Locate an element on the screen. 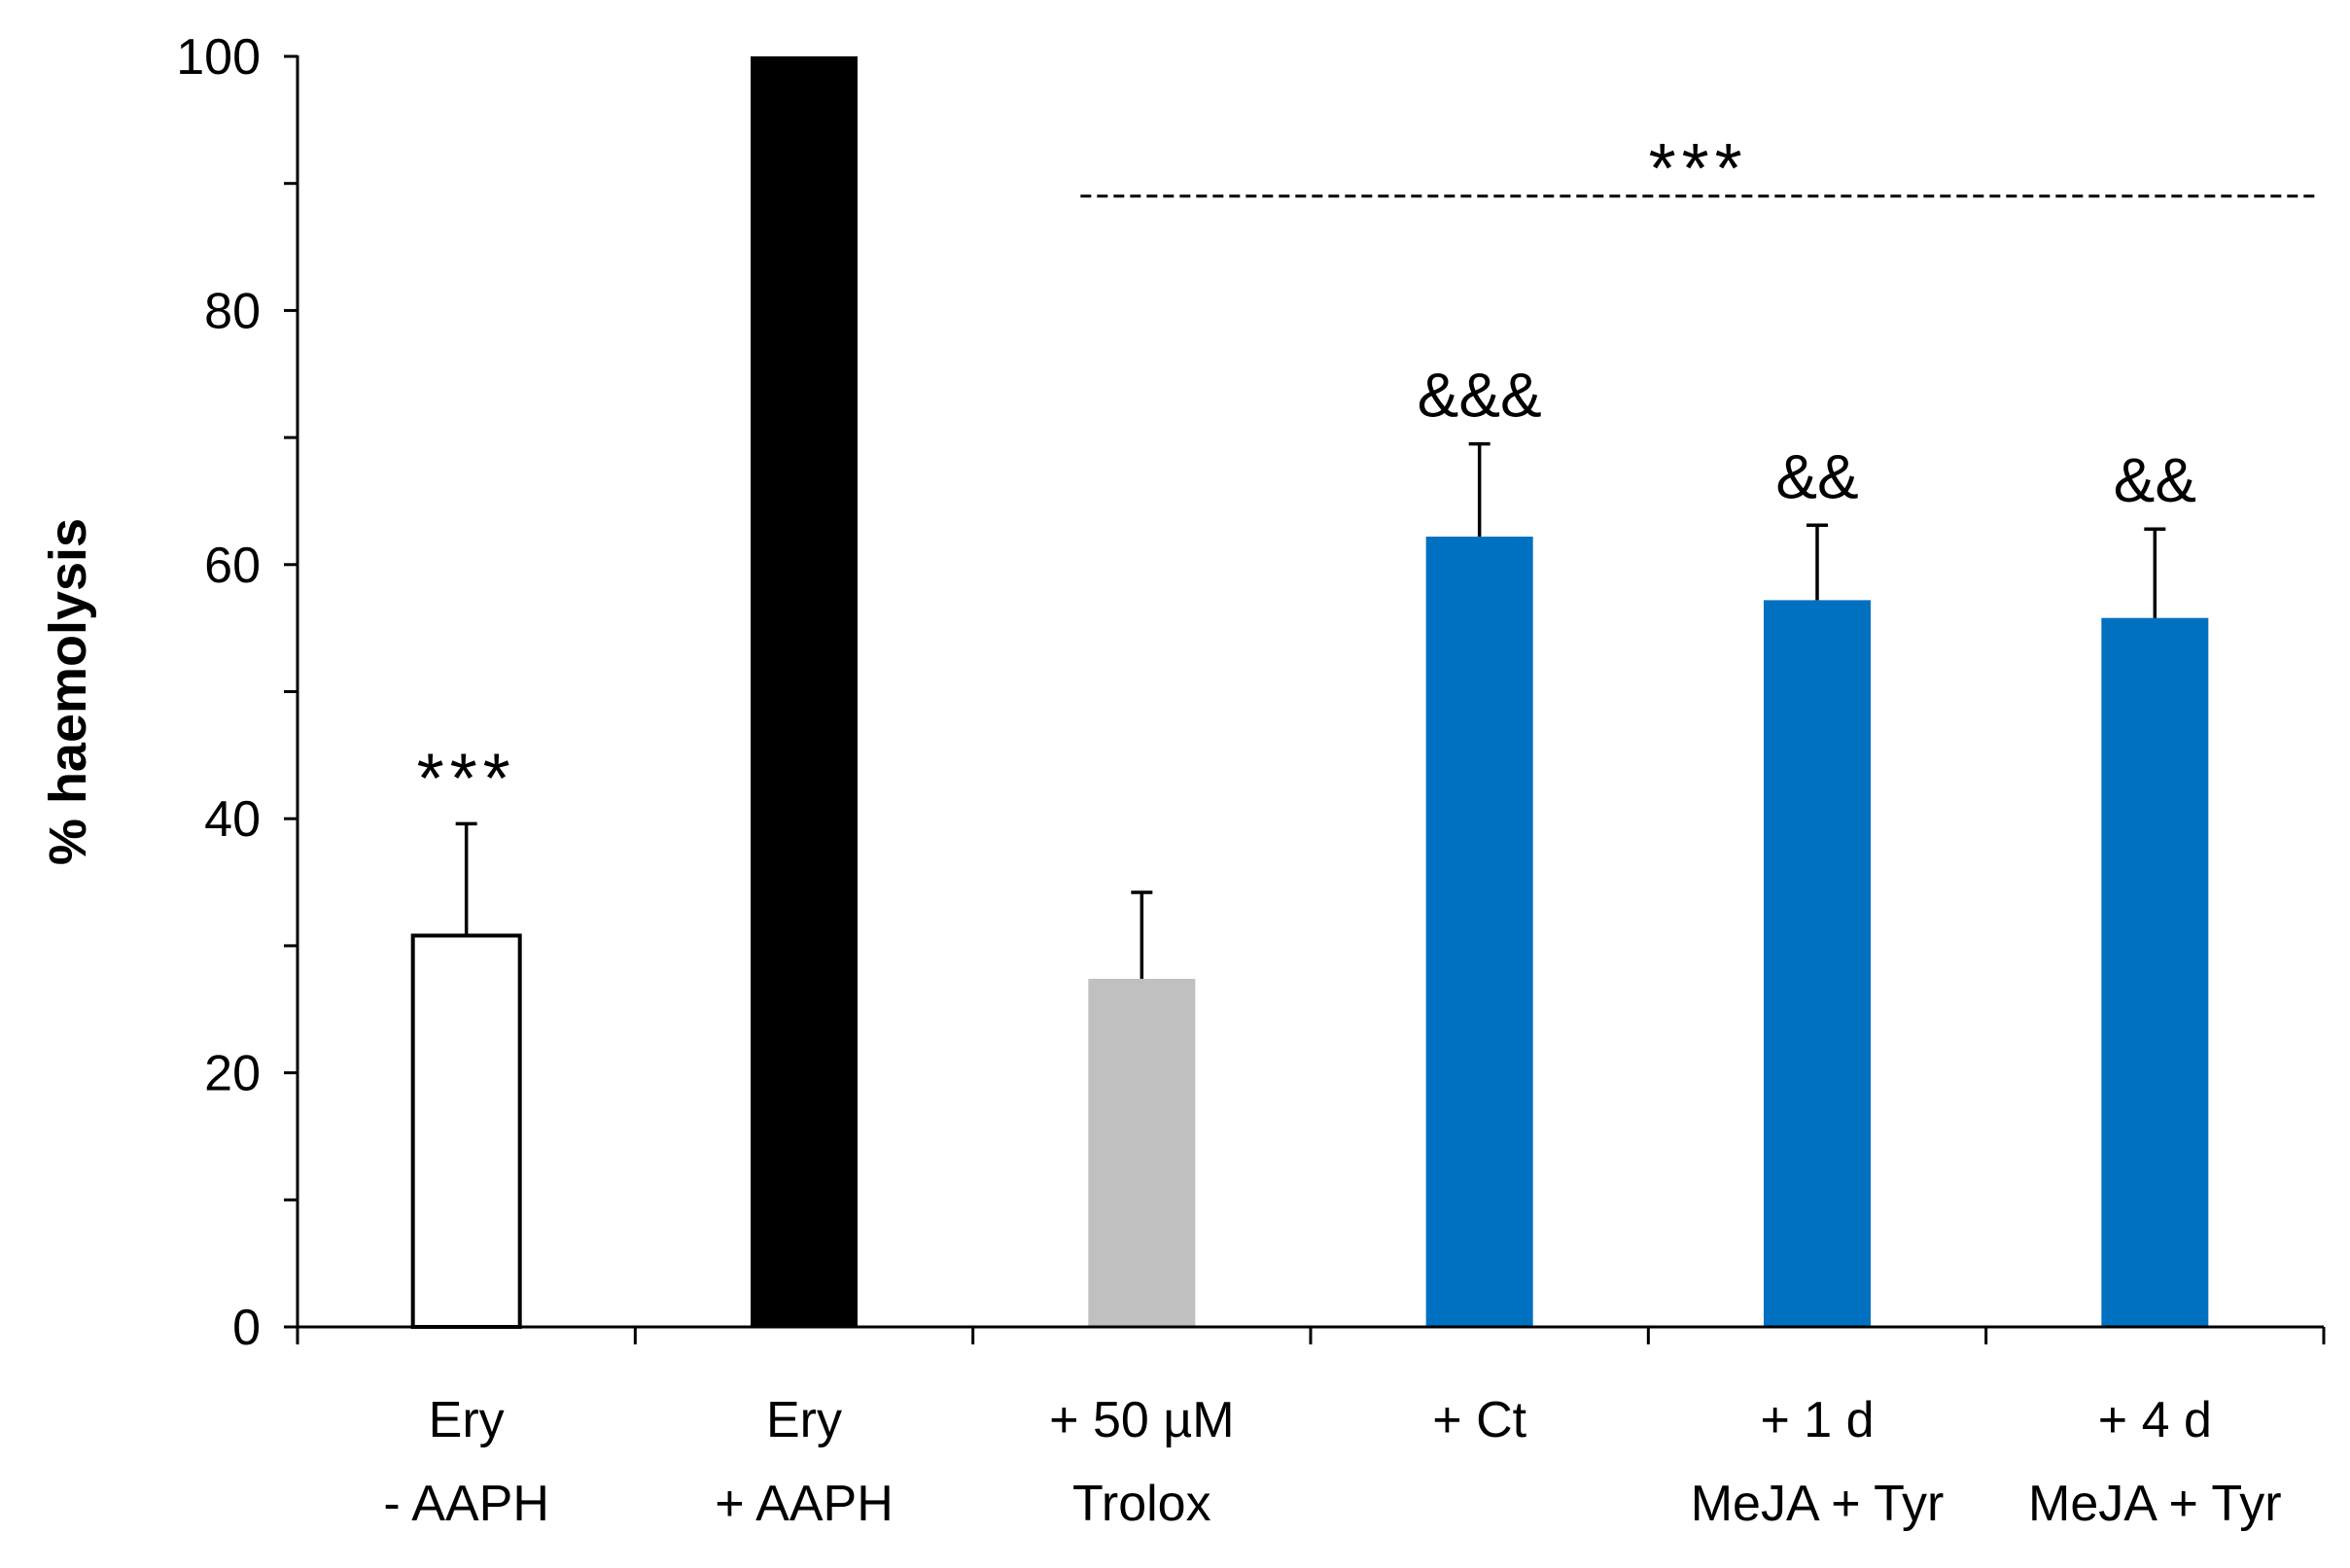 This screenshot has width=2350, height=1568. y-tick-label-0: 0 is located at coordinates (246, 1328).